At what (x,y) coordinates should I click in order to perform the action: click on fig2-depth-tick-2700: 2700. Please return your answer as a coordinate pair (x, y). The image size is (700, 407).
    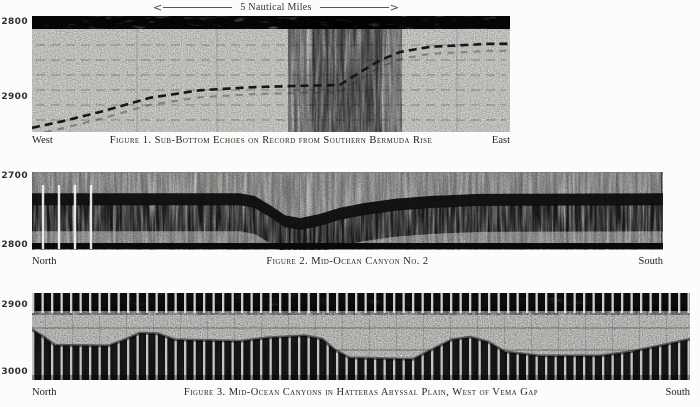
    Looking at the image, I should click on (14, 176).